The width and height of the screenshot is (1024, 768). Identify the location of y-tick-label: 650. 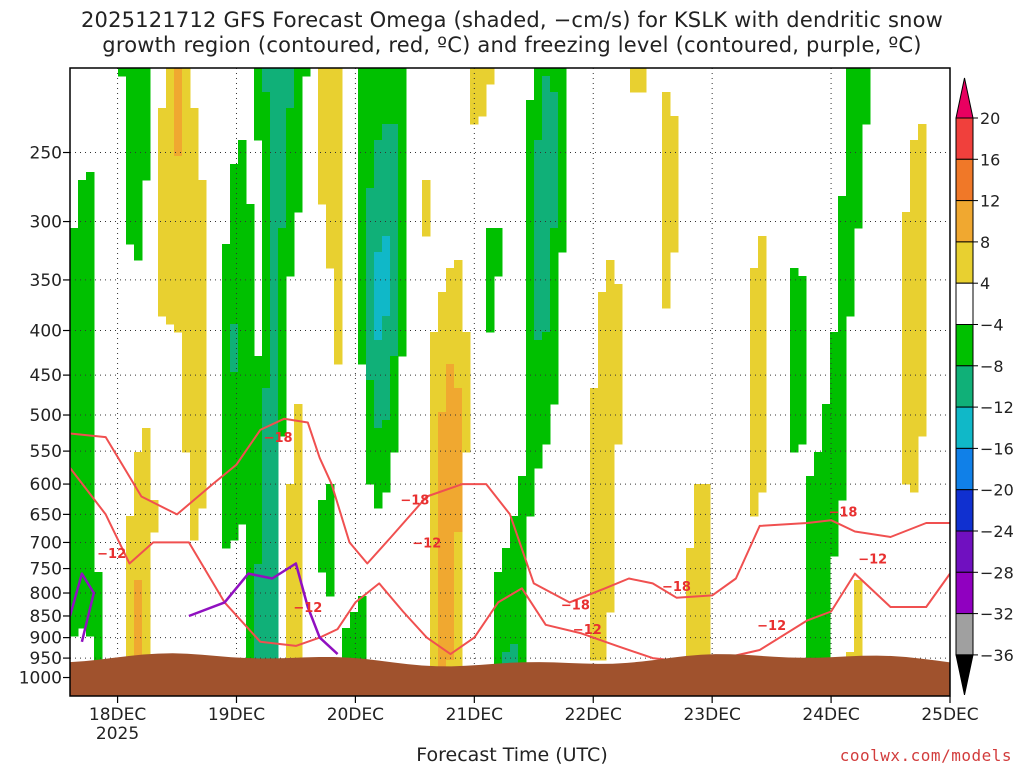
(46, 515).